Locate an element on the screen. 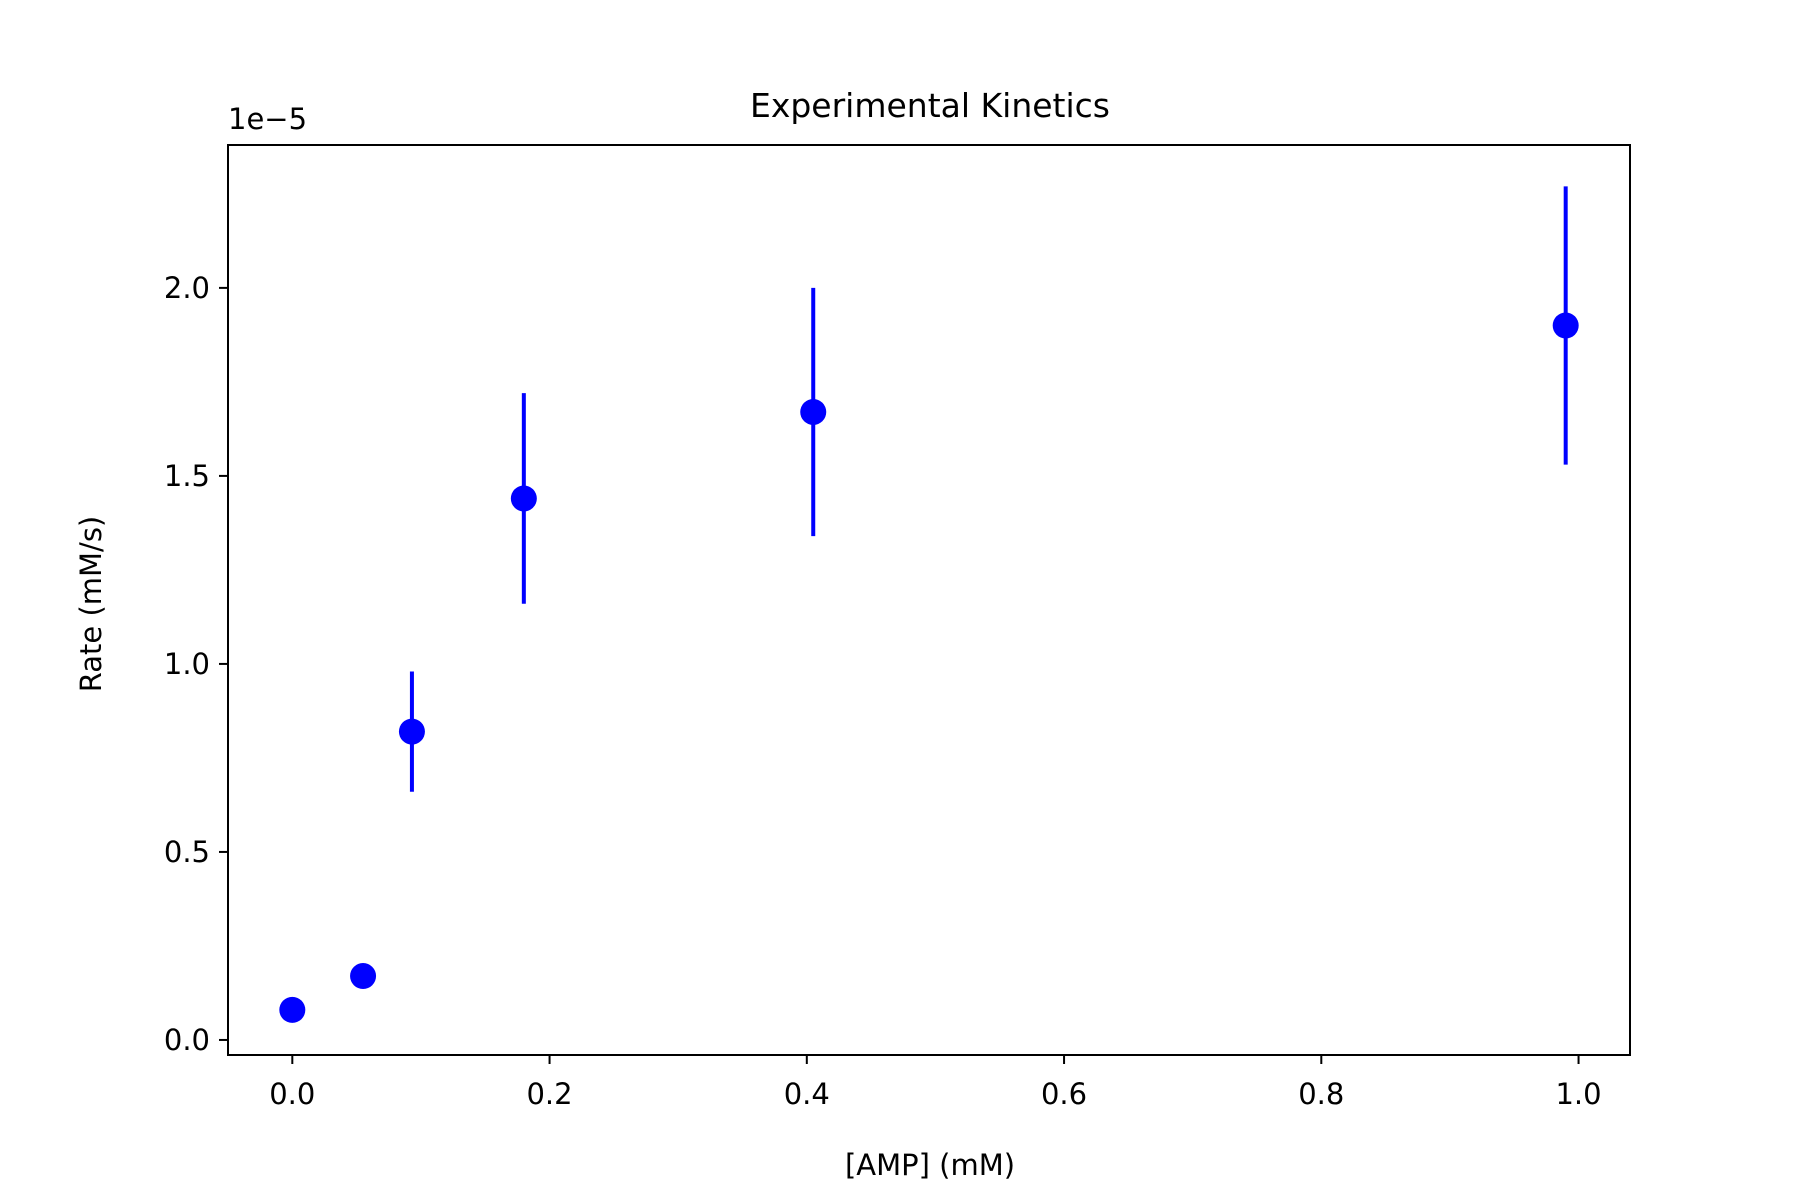  x-tick-label: 0.8 is located at coordinates (1321, 1094).